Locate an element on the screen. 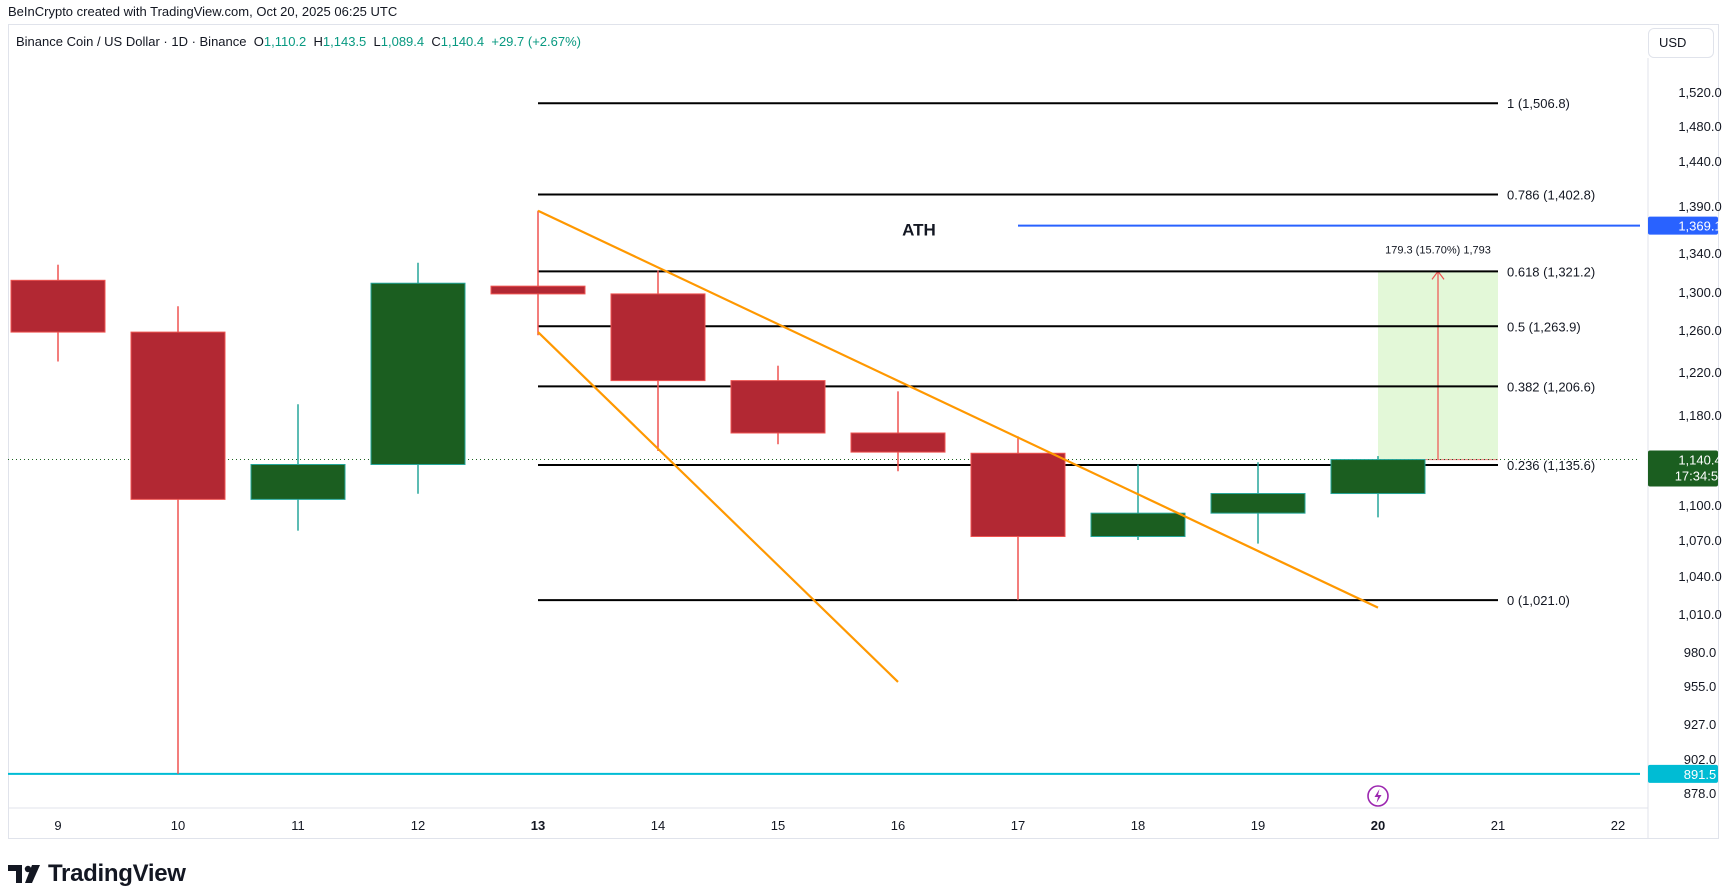  y-tick-label: 878.0 is located at coordinates (1700, 793).